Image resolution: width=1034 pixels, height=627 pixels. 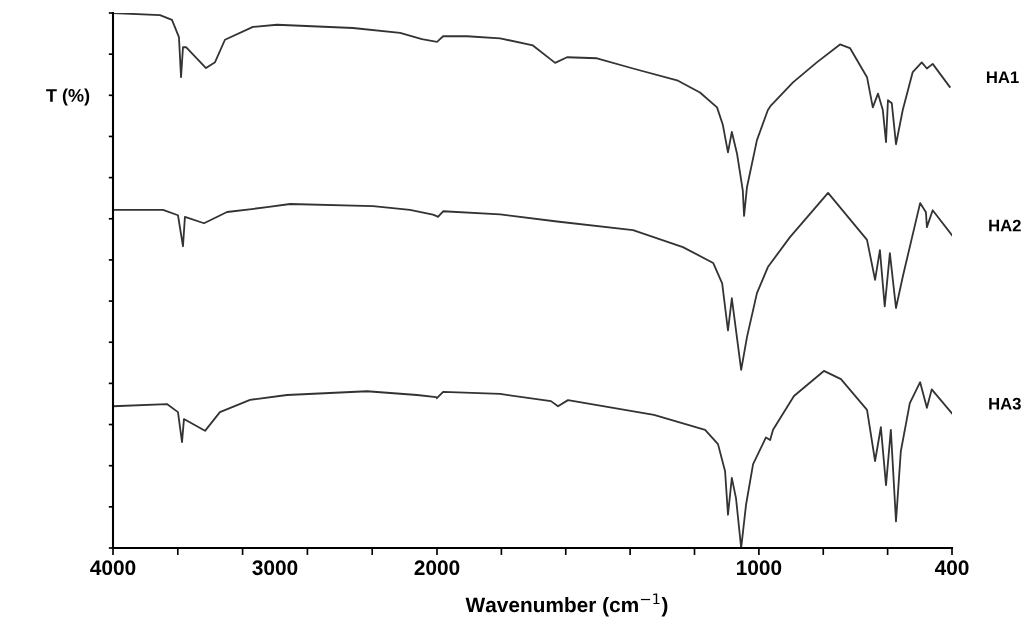 I want to click on x-tick-label: 4000, so click(x=113, y=568).